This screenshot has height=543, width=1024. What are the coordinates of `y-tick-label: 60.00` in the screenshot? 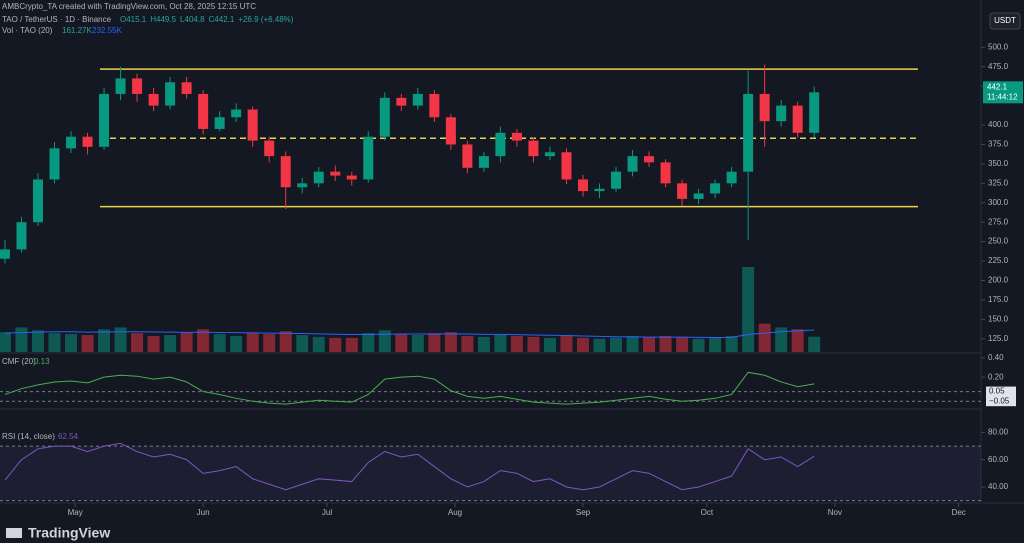 It's located at (998, 459).